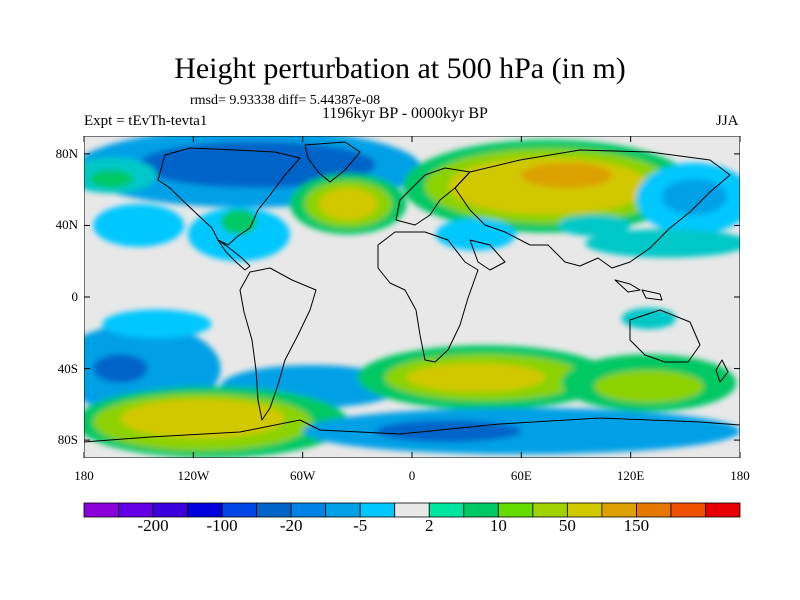  I want to click on colorbar-label: -200, so click(153, 525).